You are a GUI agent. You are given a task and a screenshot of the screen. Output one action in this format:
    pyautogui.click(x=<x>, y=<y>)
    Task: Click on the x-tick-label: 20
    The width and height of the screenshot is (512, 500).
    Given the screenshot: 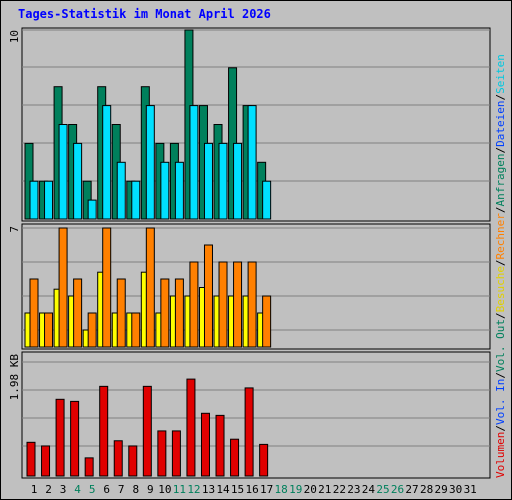 What is the action you would take?
    pyautogui.click(x=310, y=489)
    